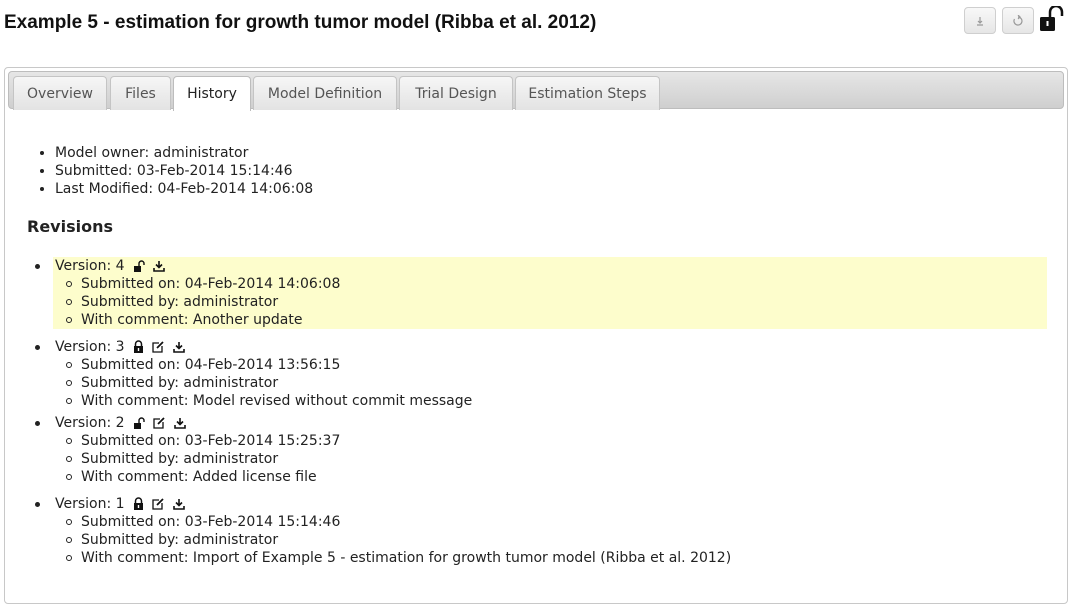 This screenshot has height=610, width=1080. I want to click on sync-icon, so click(1018, 20).